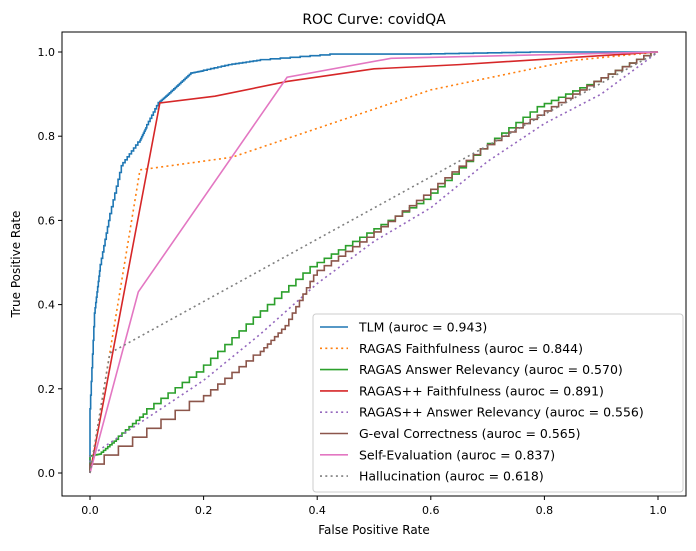 The height and width of the screenshot is (551, 696). Describe the element at coordinates (451, 476) in the screenshot. I see `legend-label: Hallucination (auroc = 0.618)` at that location.